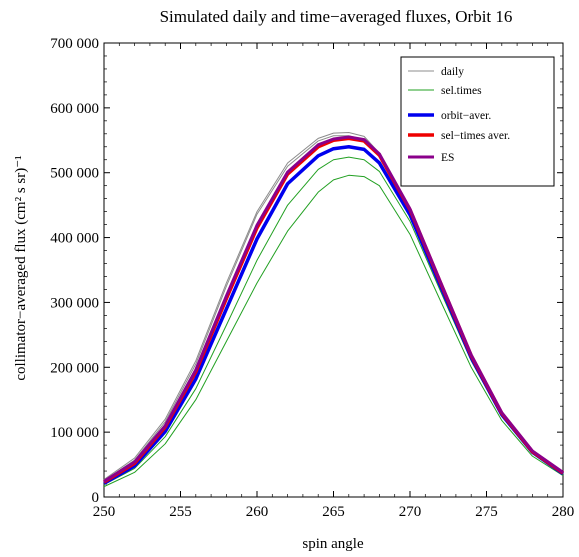  I want to click on y-tick-label: 500 000, so click(74, 174).